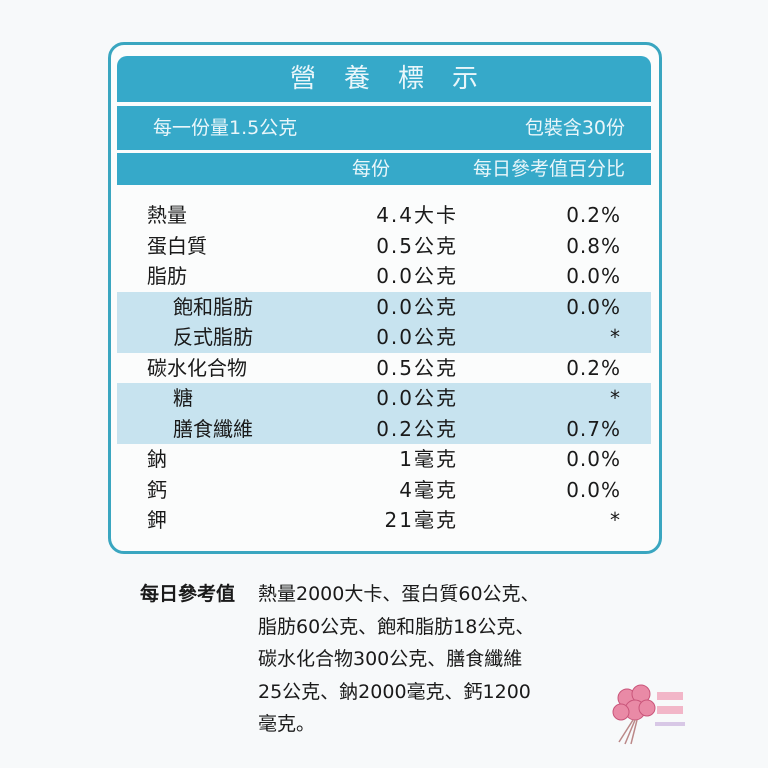 This screenshot has height=768, width=768. What do you see at coordinates (417, 215) in the screenshot?
I see `nutrient-amount: 4.4大卡` at bounding box center [417, 215].